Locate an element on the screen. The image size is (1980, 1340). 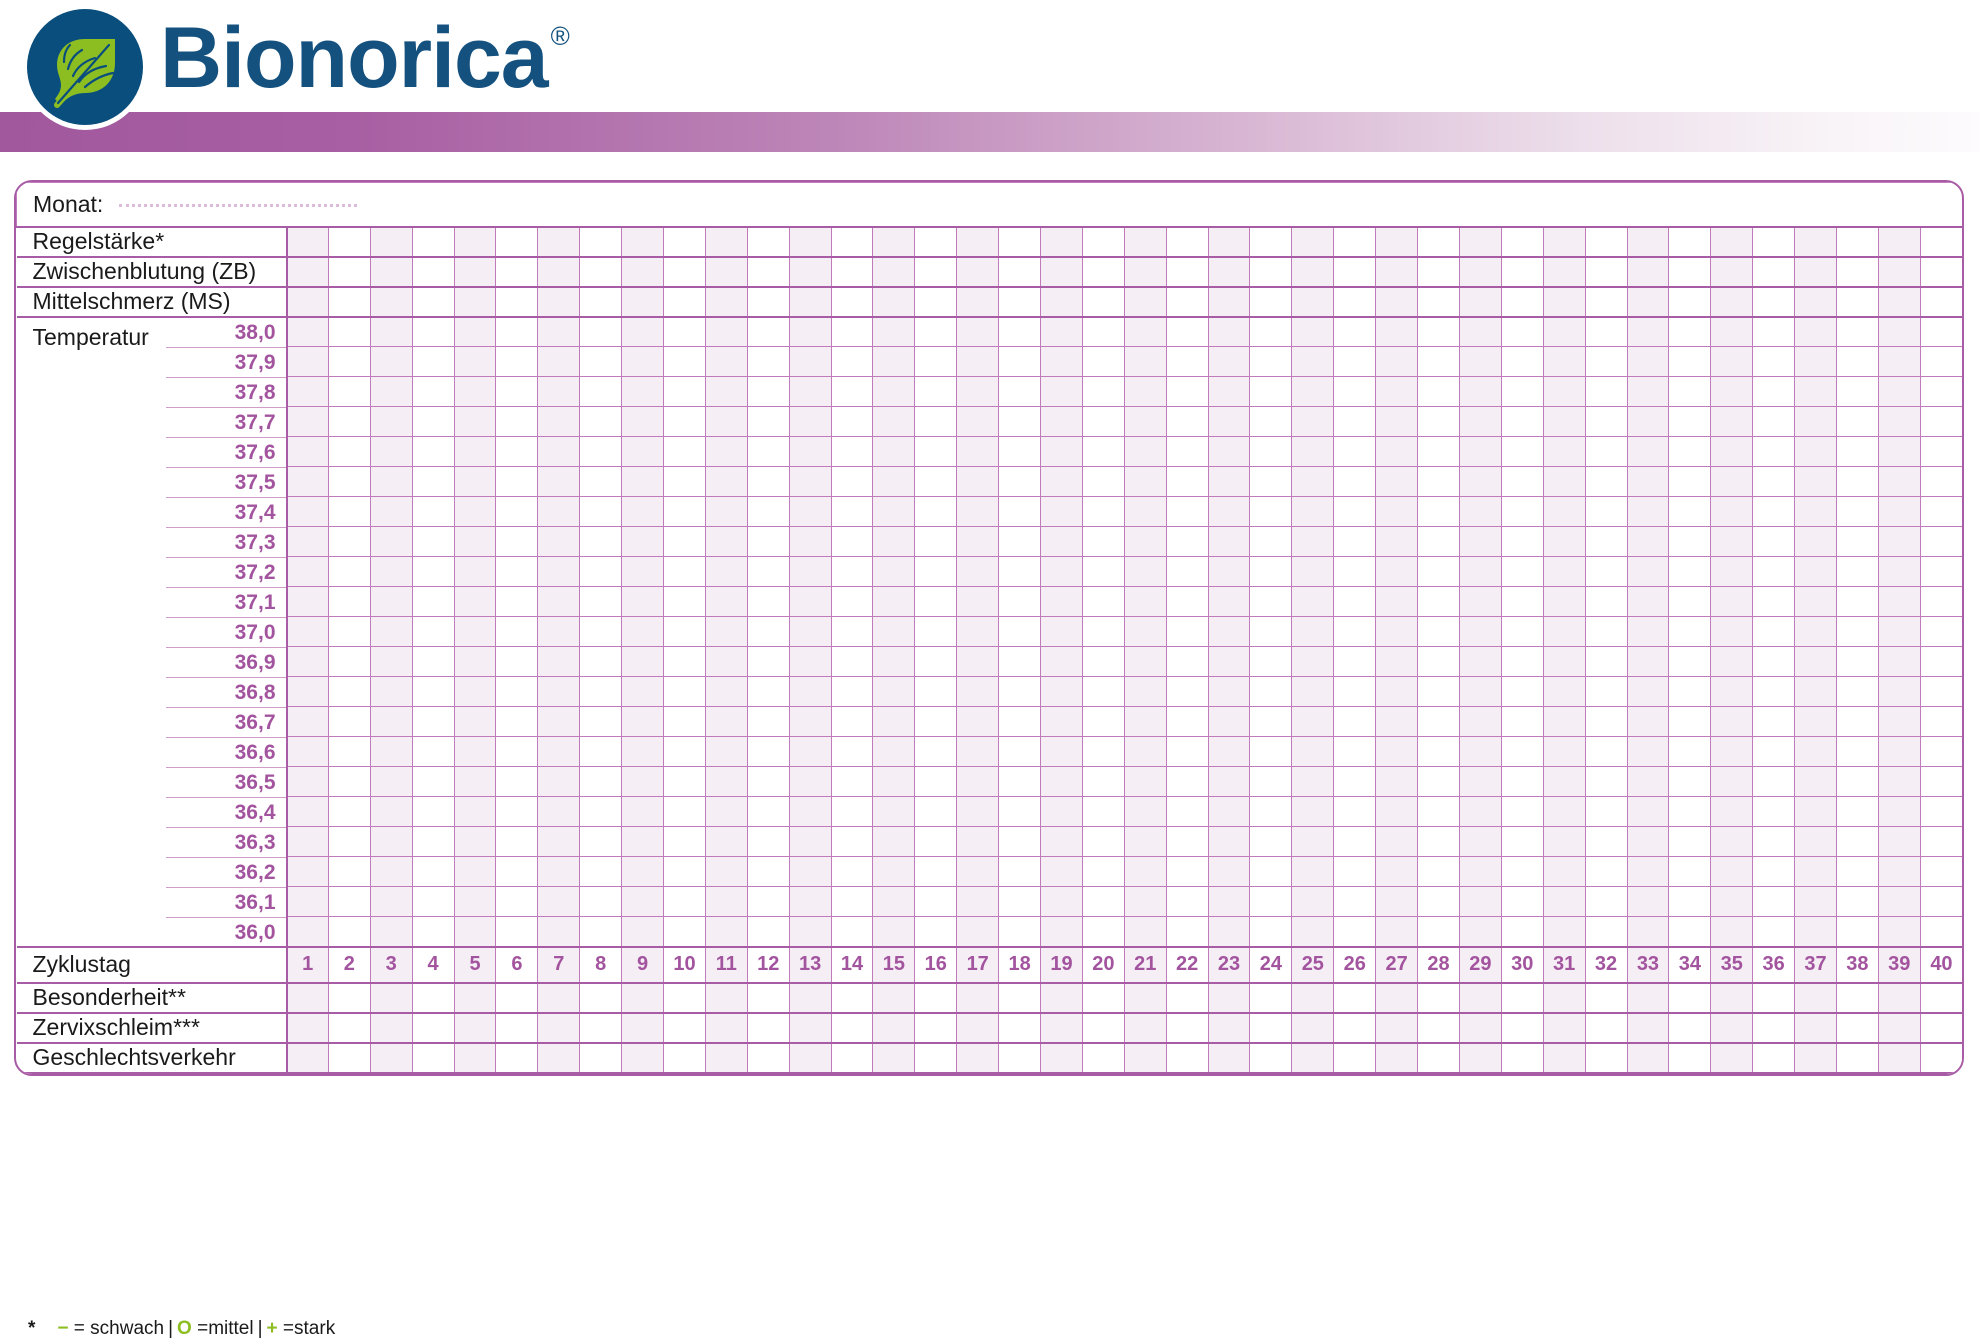
day-header-29: 29 is located at coordinates (1480, 964).